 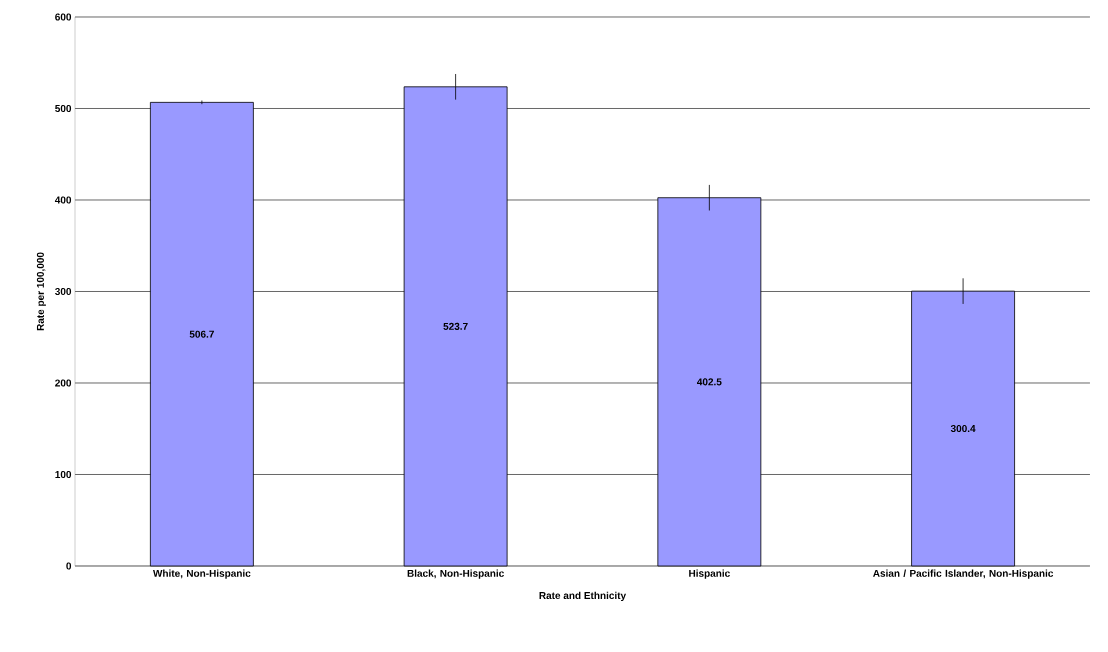 I want to click on x-tick-label: Black, Non-Hispanic, so click(x=455, y=574).